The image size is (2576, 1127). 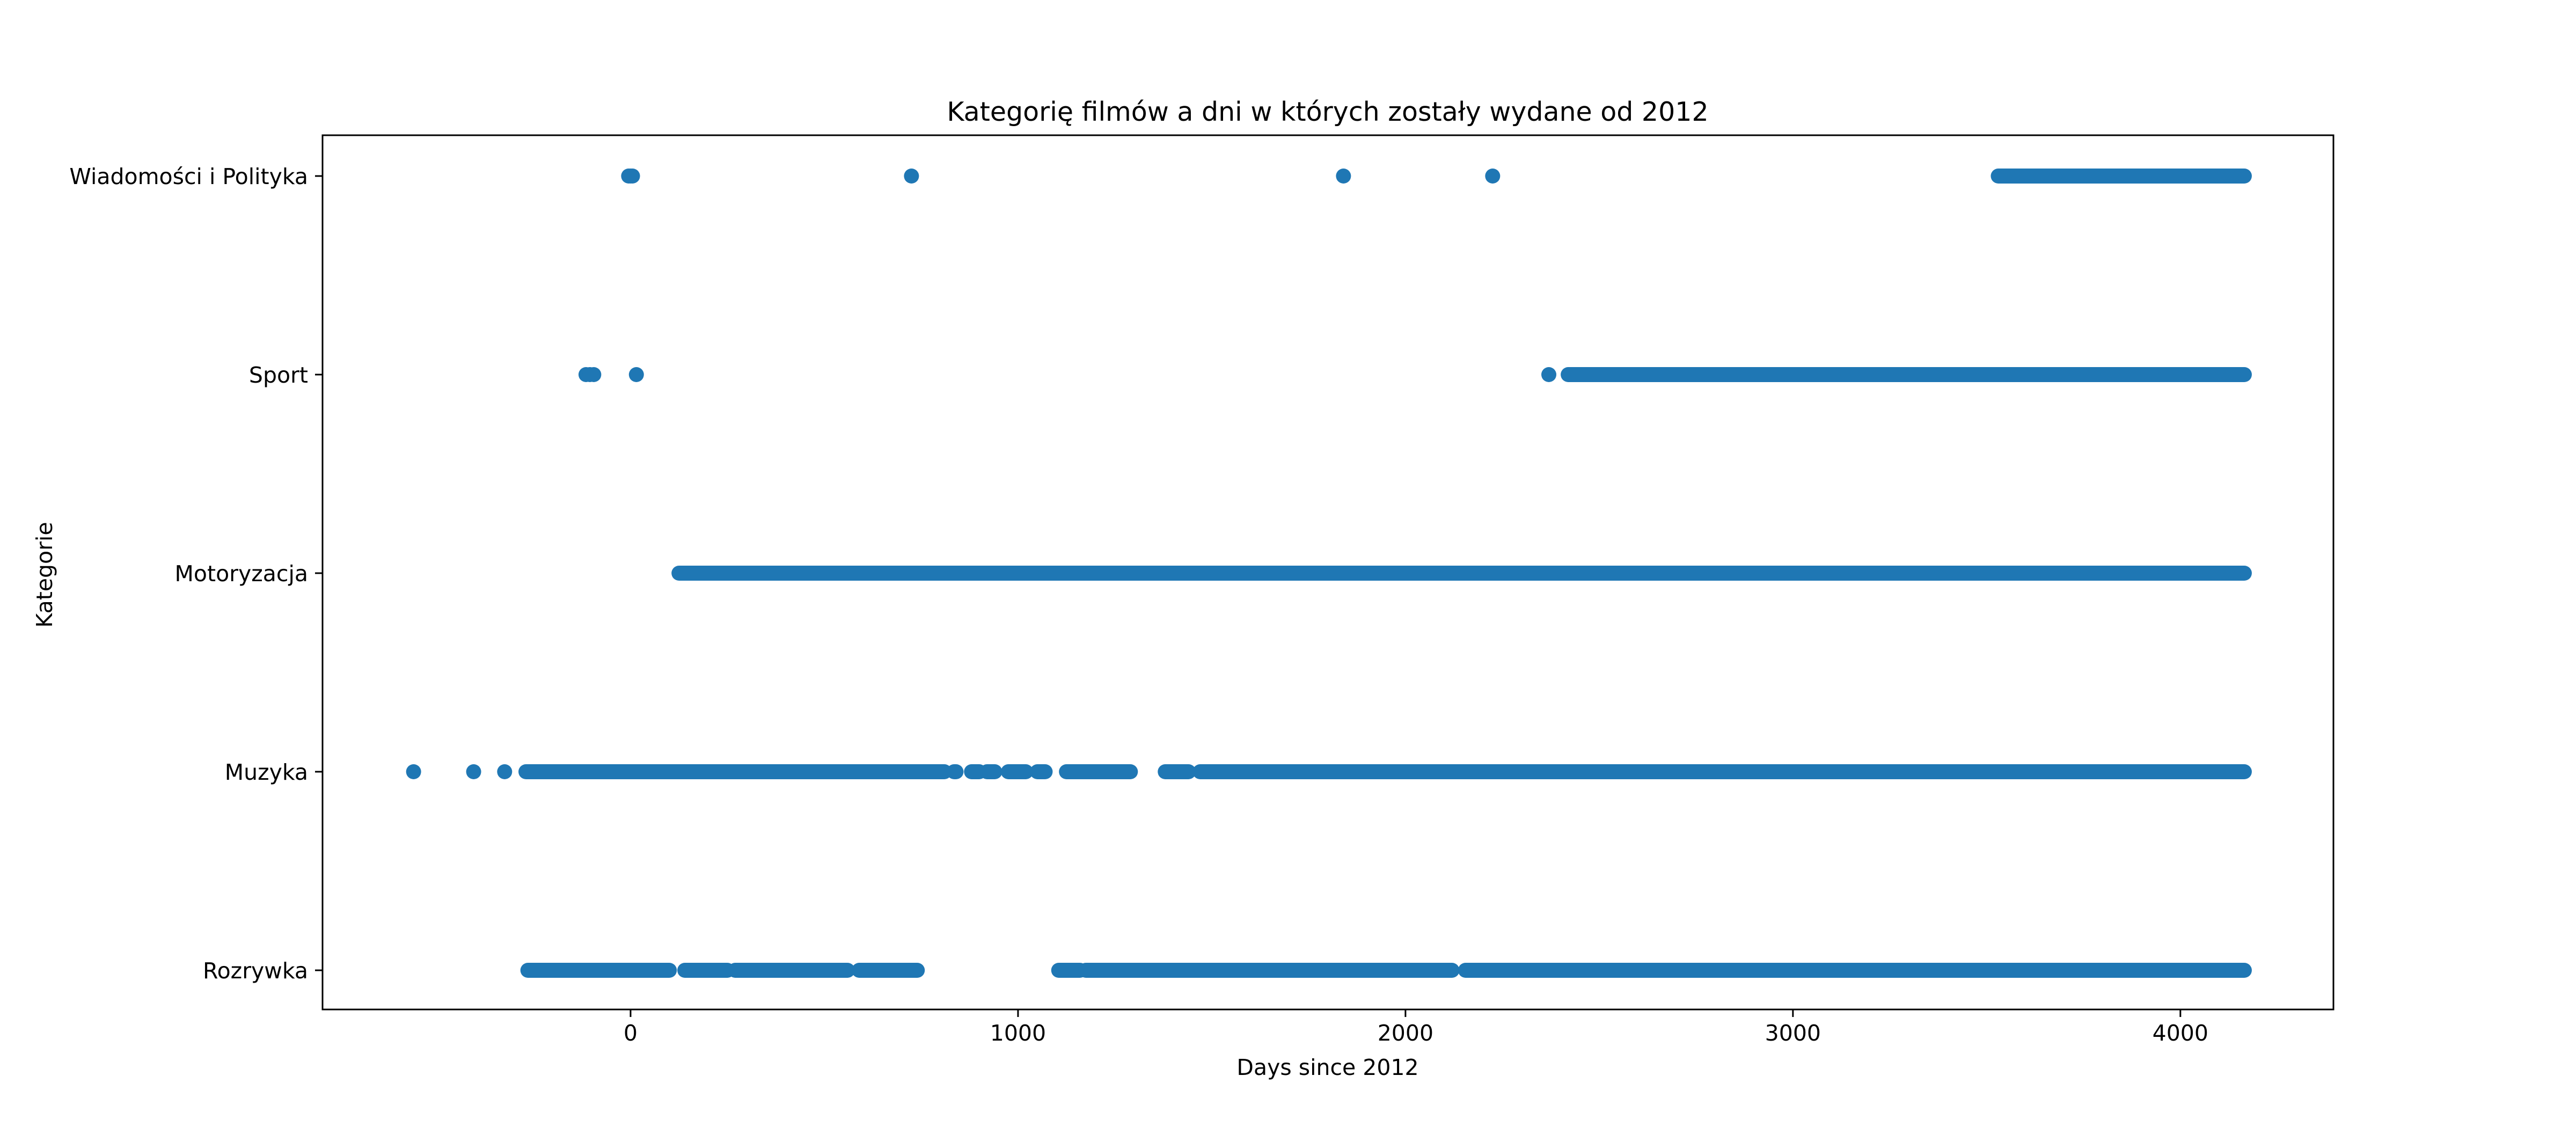 I want to click on y-tick-label: Sport, so click(x=278, y=375).